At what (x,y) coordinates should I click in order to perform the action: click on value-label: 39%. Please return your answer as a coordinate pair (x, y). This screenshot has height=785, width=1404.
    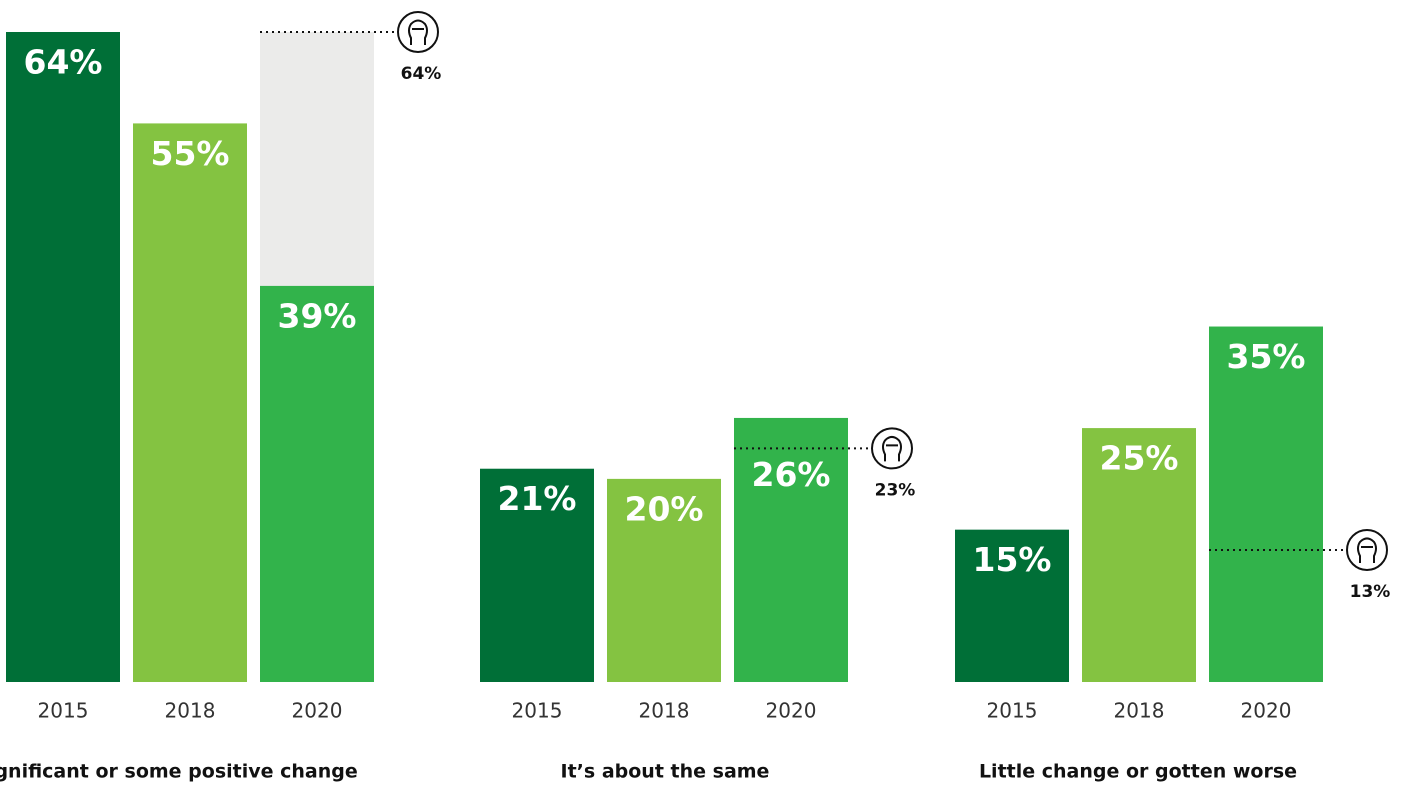
    Looking at the image, I should click on (317, 315).